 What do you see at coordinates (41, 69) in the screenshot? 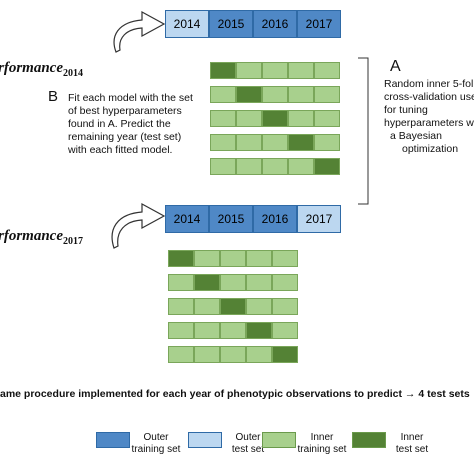
I see `performance-label-2014: rformance2014` at bounding box center [41, 69].